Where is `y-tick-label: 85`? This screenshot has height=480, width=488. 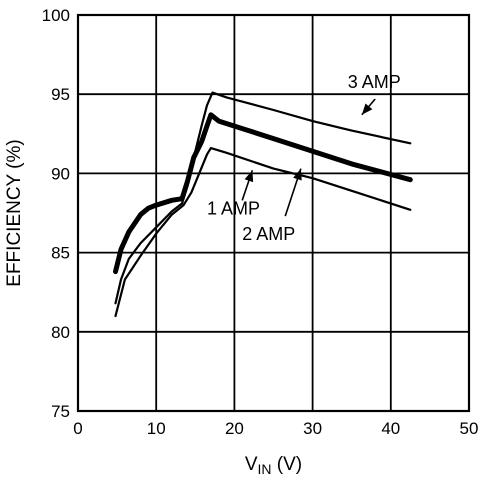
y-tick-label: 85 is located at coordinates (60, 253).